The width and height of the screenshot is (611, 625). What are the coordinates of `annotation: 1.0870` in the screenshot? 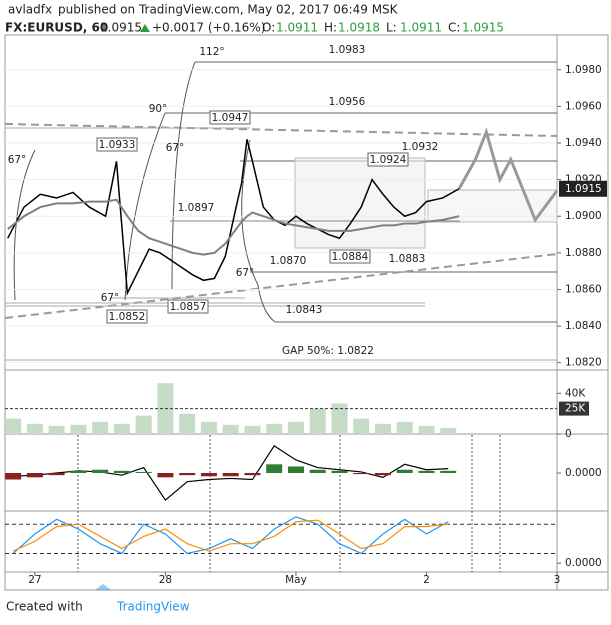 It's located at (288, 261).